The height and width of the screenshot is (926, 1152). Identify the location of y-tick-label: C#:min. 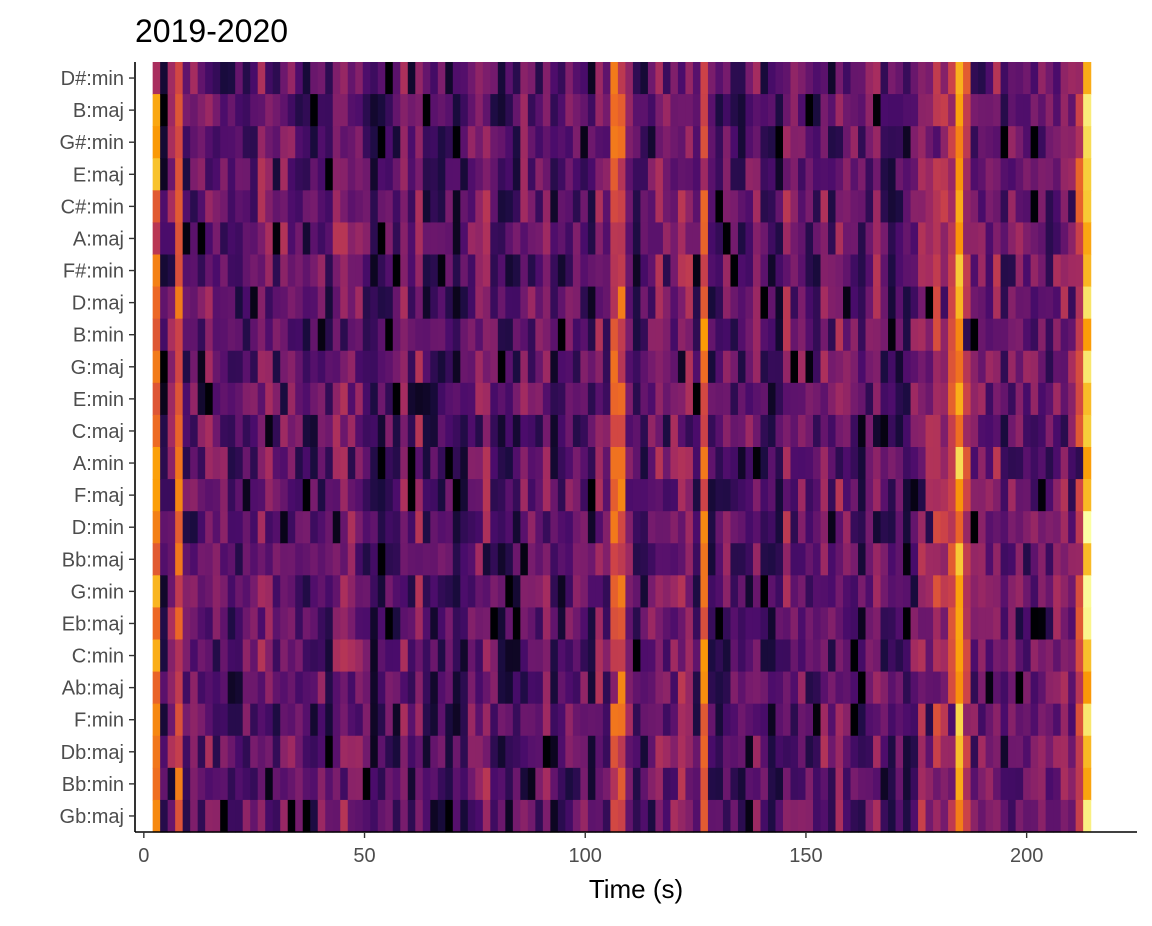
(92, 207).